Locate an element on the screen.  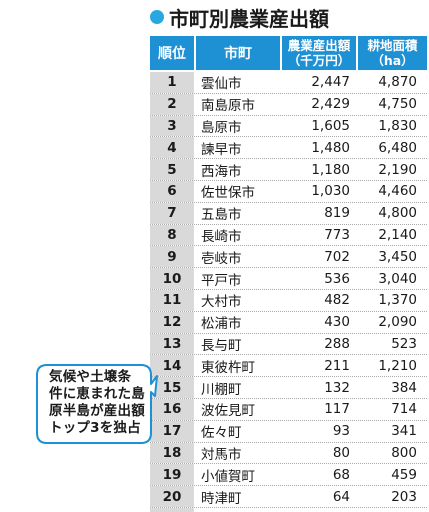
rank-cell: 4 is located at coordinates (173, 148).